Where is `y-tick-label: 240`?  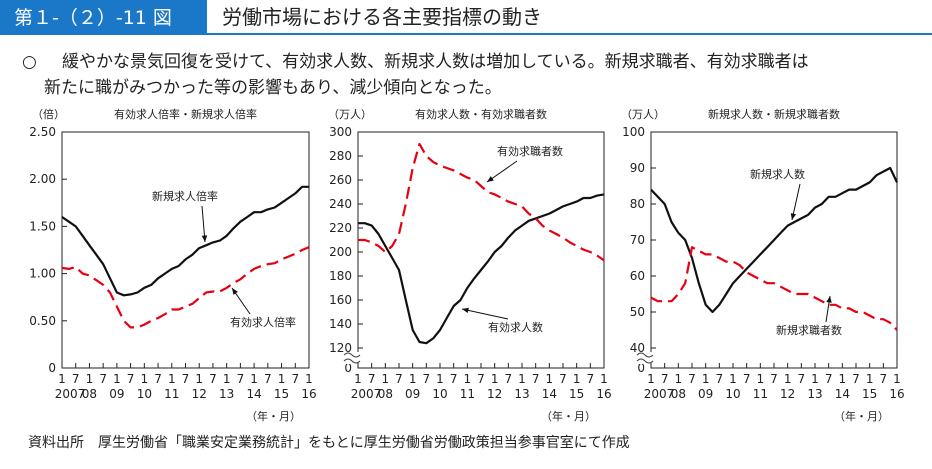 y-tick-label: 240 is located at coordinates (340, 204).